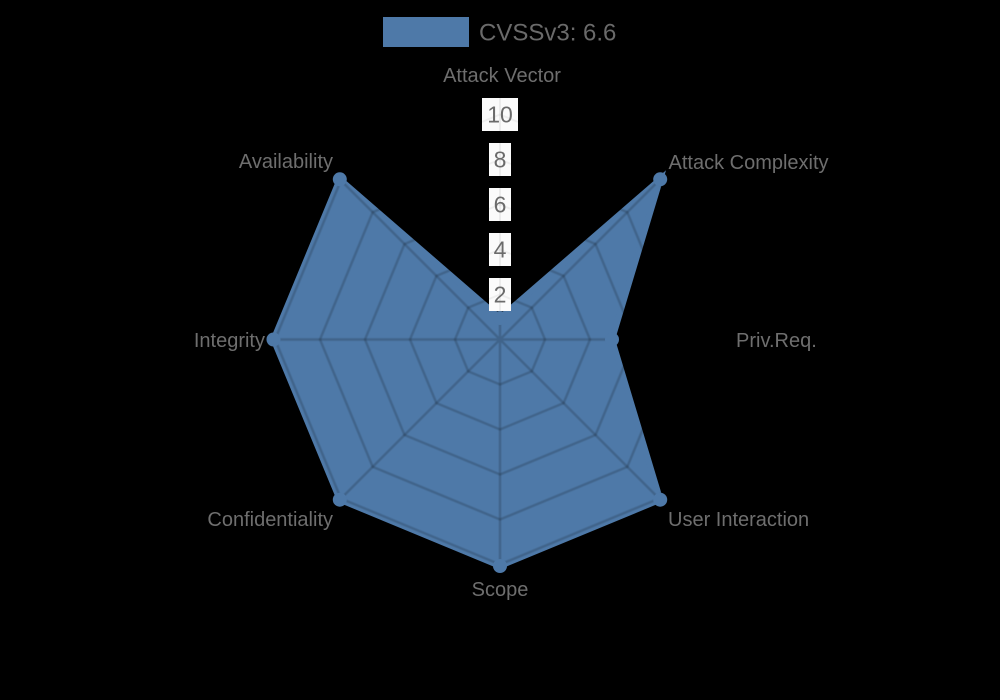 The image size is (1000, 700). I want to click on svg-text: Attack Vector, so click(502, 76).